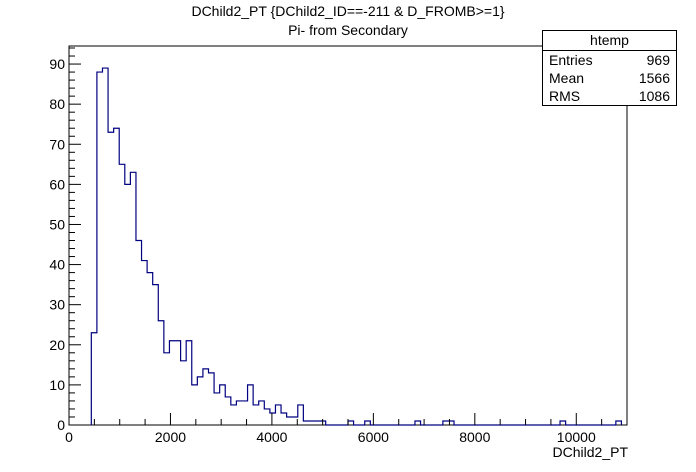  Describe the element at coordinates (57, 144) in the screenshot. I see `y-tick-label: 70` at that location.